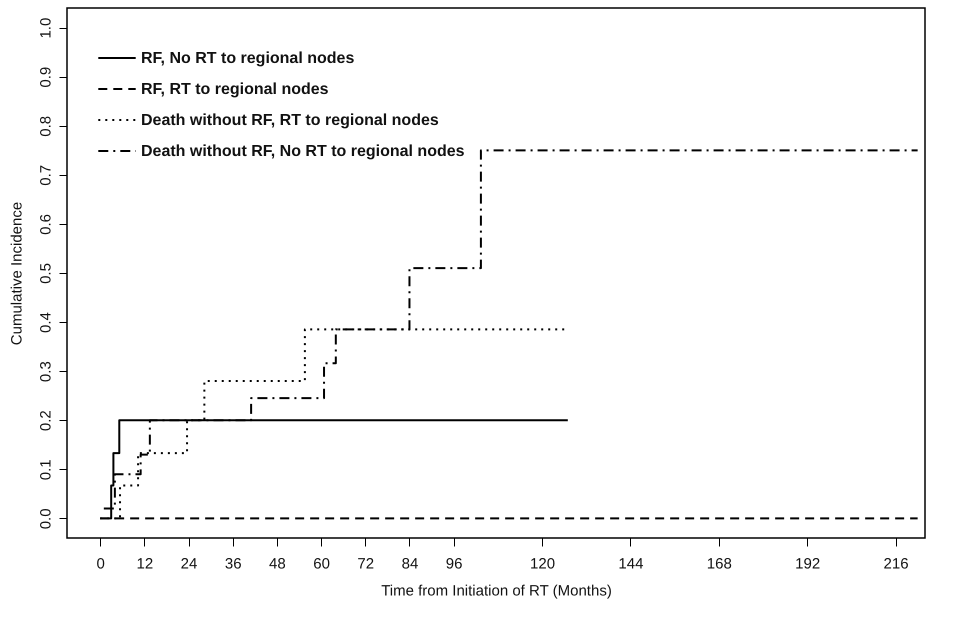 This screenshot has width=964, height=631. What do you see at coordinates (46, 323) in the screenshot?
I see `y-tick-label: 0.4` at bounding box center [46, 323].